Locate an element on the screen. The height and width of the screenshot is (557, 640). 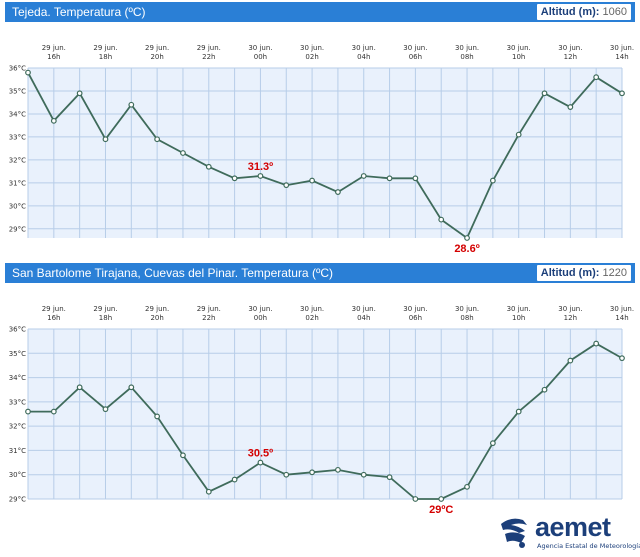
x-tick-hour: 08h is located at coordinates (466, 57).